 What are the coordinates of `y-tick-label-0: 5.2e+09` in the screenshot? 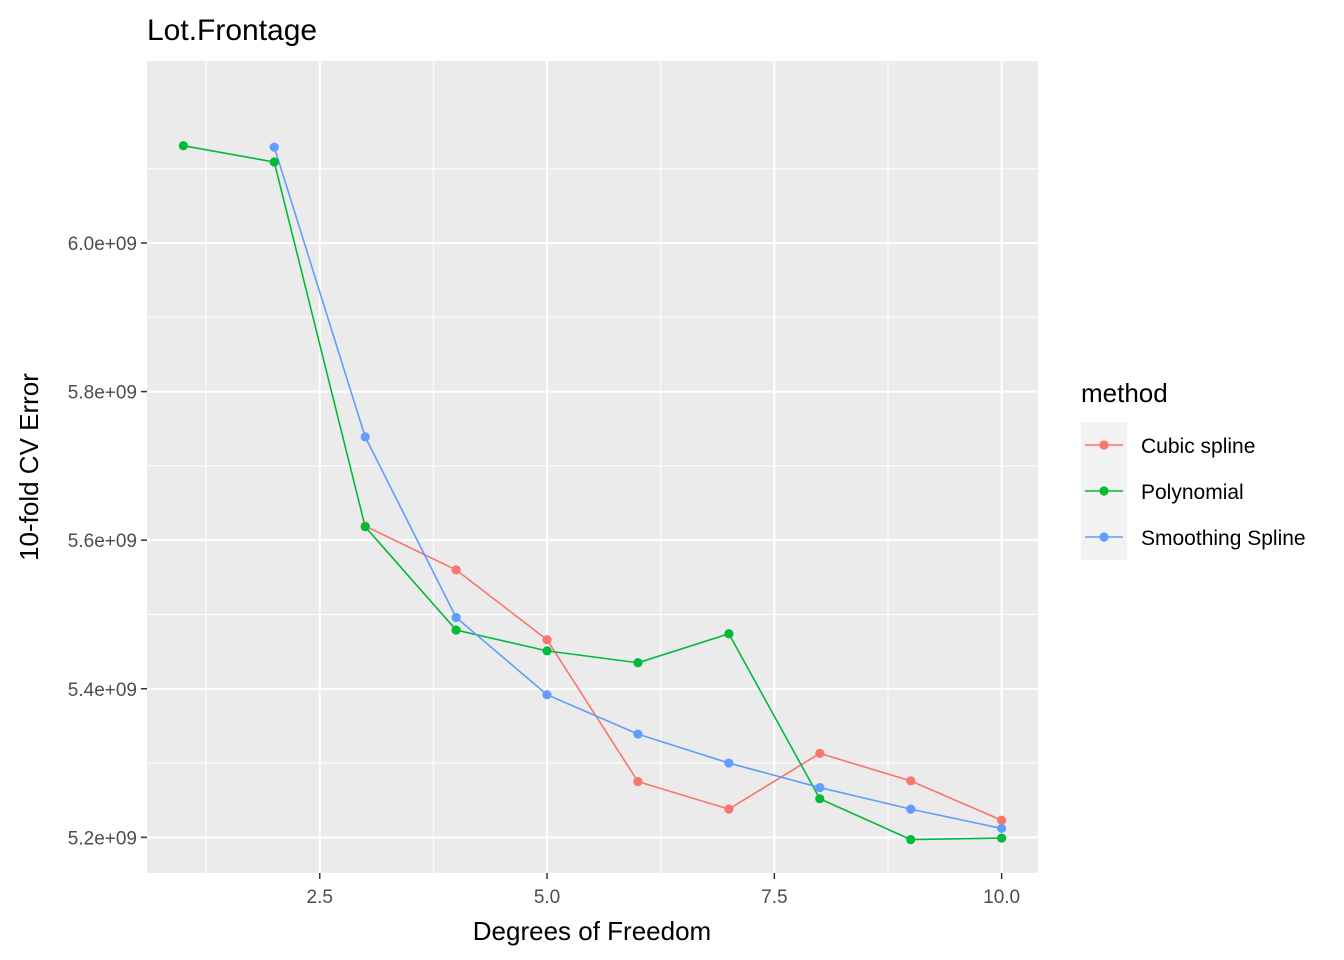 It's located at (102, 838).